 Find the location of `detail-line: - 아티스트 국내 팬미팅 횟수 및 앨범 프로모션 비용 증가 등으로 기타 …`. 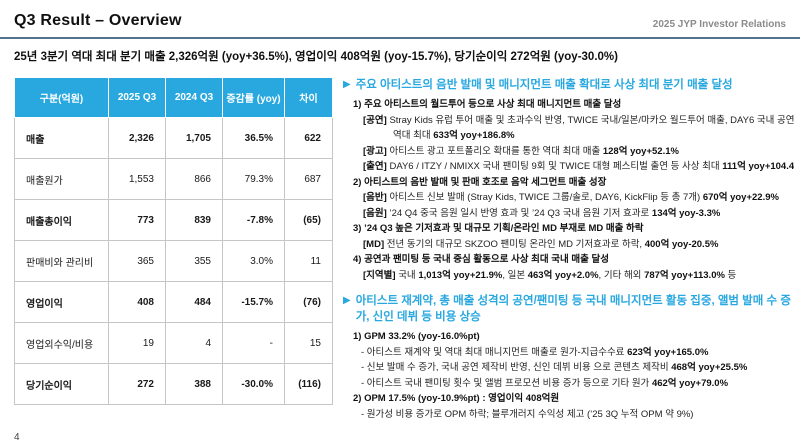

detail-line: - 아티스트 국내 팬미팅 횟수 및 앨범 프로모션 비용 증가 등으로 기타 … is located at coordinates (568, 384).